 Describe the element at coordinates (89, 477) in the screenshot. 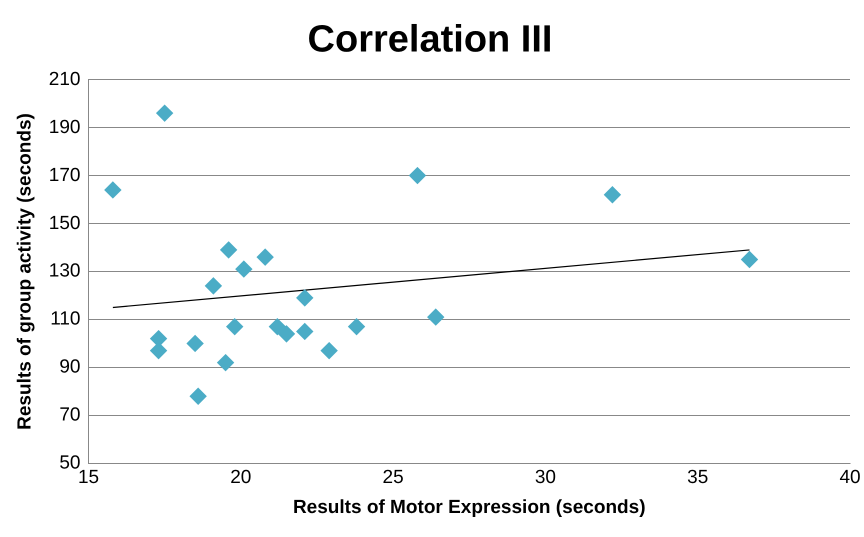

I see `x-tick-label: 15` at that location.